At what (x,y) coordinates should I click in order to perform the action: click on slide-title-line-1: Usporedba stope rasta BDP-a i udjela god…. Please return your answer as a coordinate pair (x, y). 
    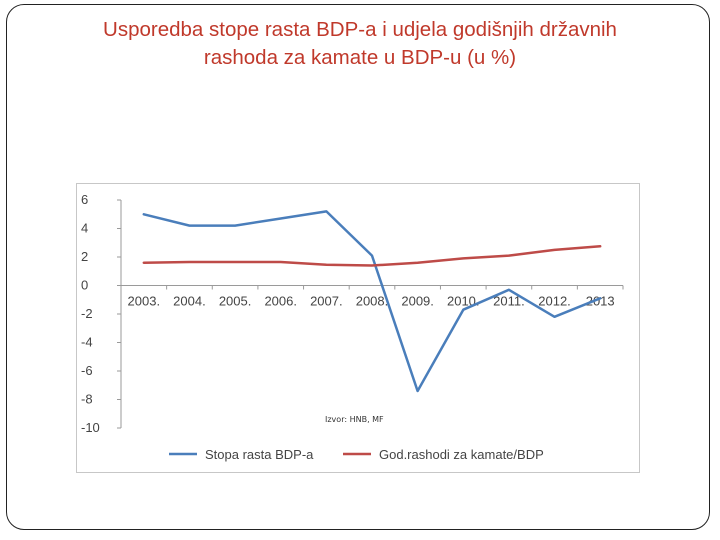
    Looking at the image, I should click on (360, 29).